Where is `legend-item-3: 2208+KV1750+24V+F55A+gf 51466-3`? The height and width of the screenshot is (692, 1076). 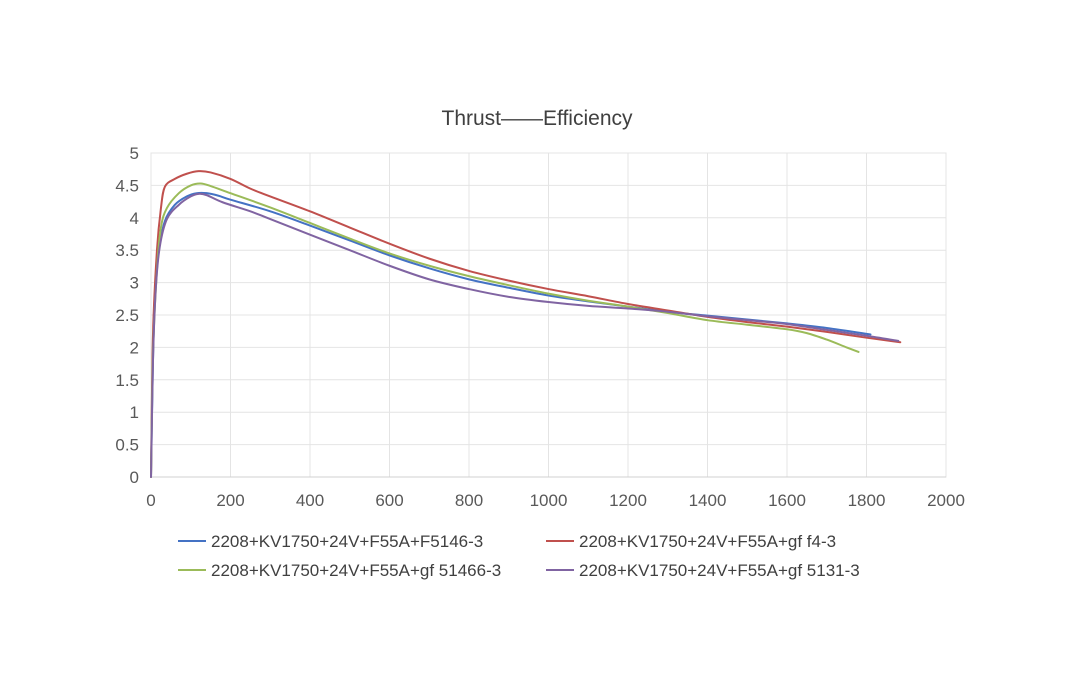
legend-item-3: 2208+KV1750+24V+F55A+gf 51466-3 is located at coordinates (339, 570).